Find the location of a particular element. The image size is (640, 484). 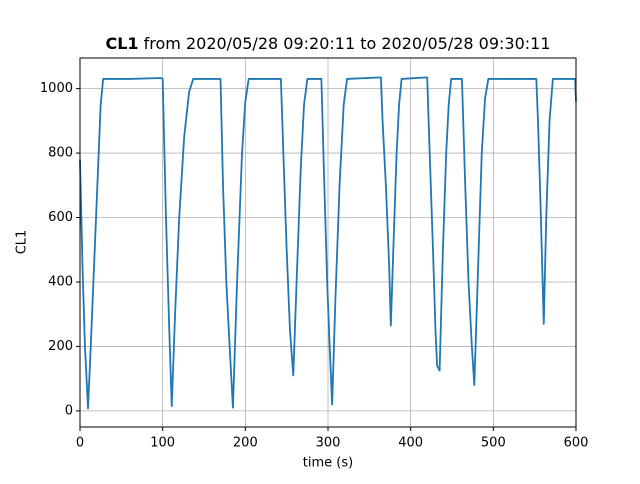

y-tick-label: 0 is located at coordinates (69, 410).